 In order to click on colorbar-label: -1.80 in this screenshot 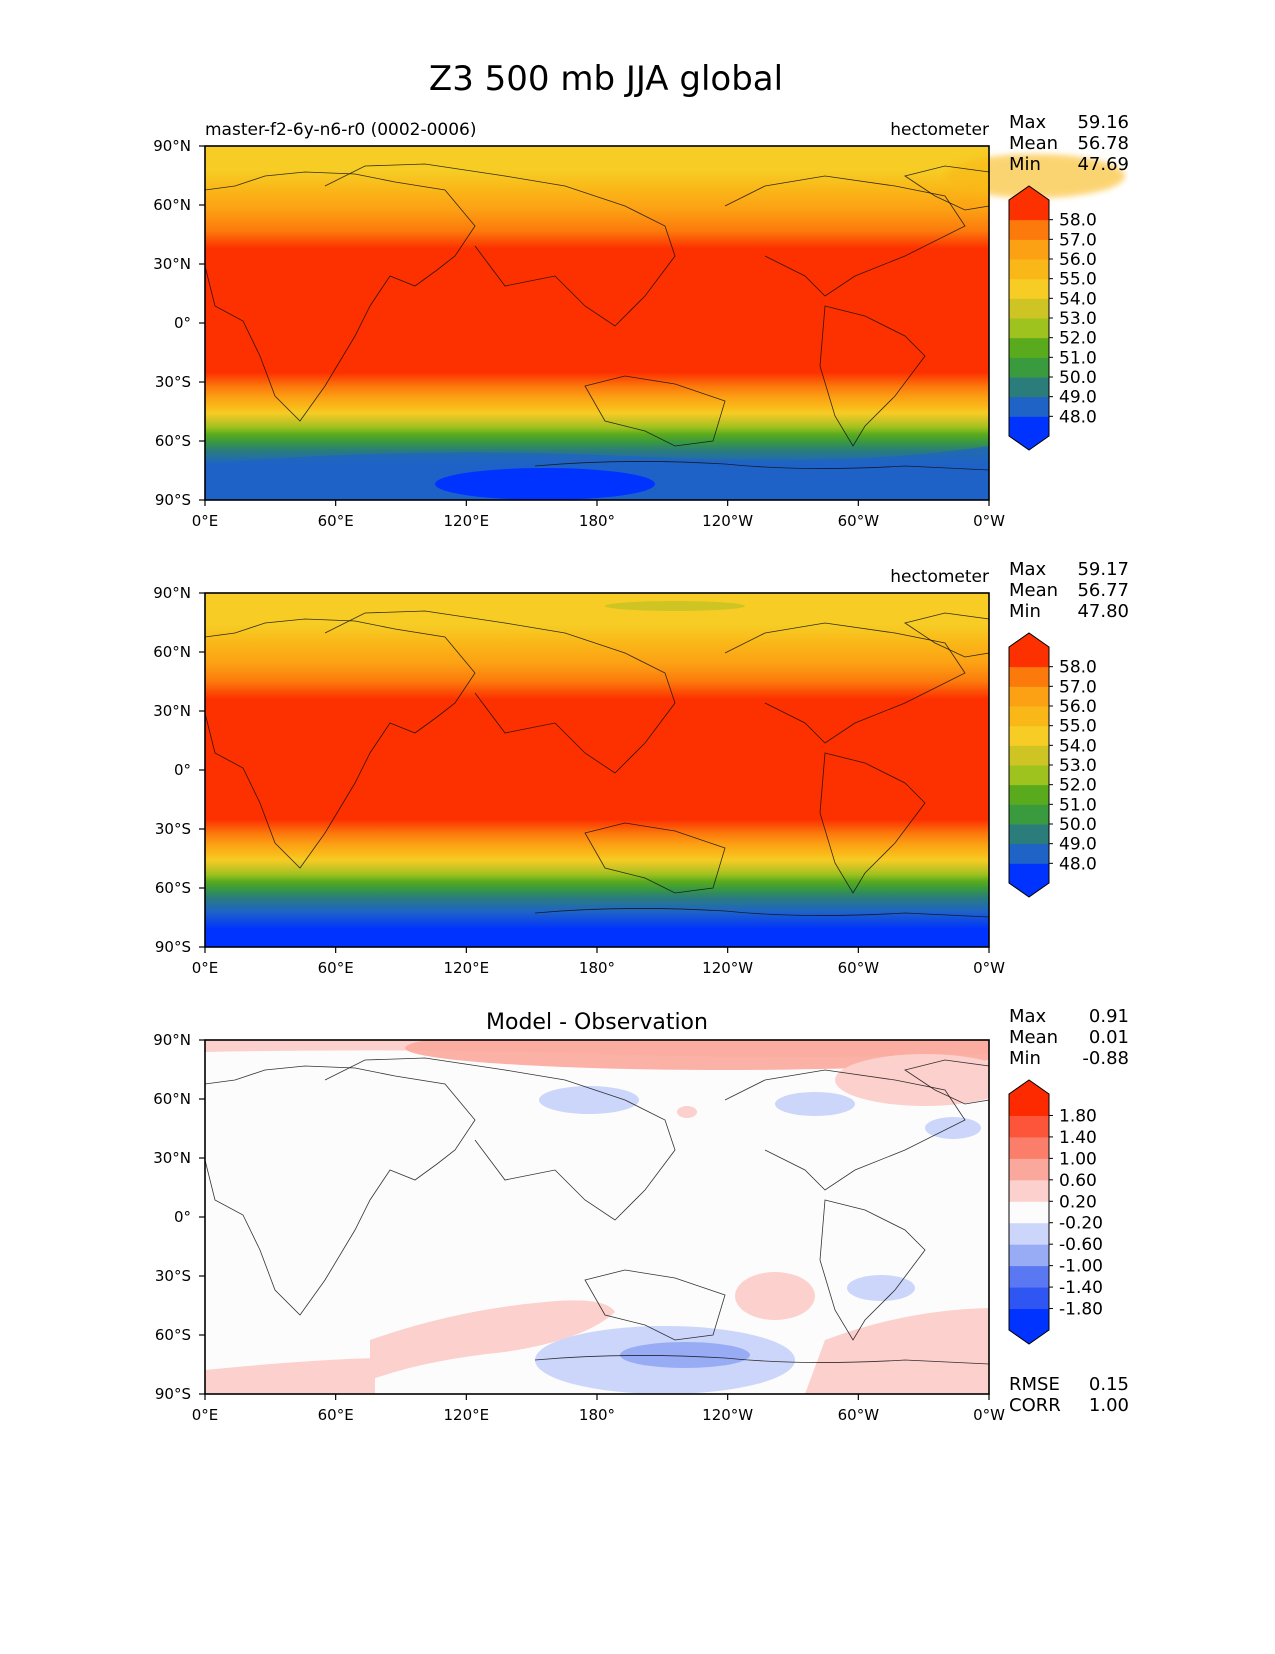, I will do `click(1081, 1310)`.